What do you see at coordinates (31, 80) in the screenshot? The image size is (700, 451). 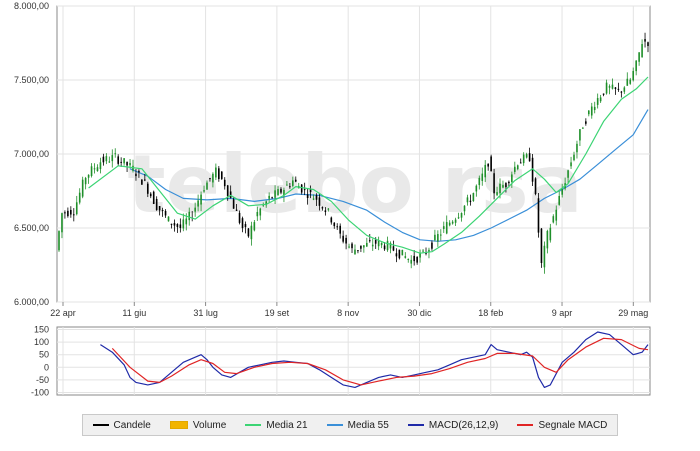 I see `price-y-tick: 7.500,00` at bounding box center [31, 80].